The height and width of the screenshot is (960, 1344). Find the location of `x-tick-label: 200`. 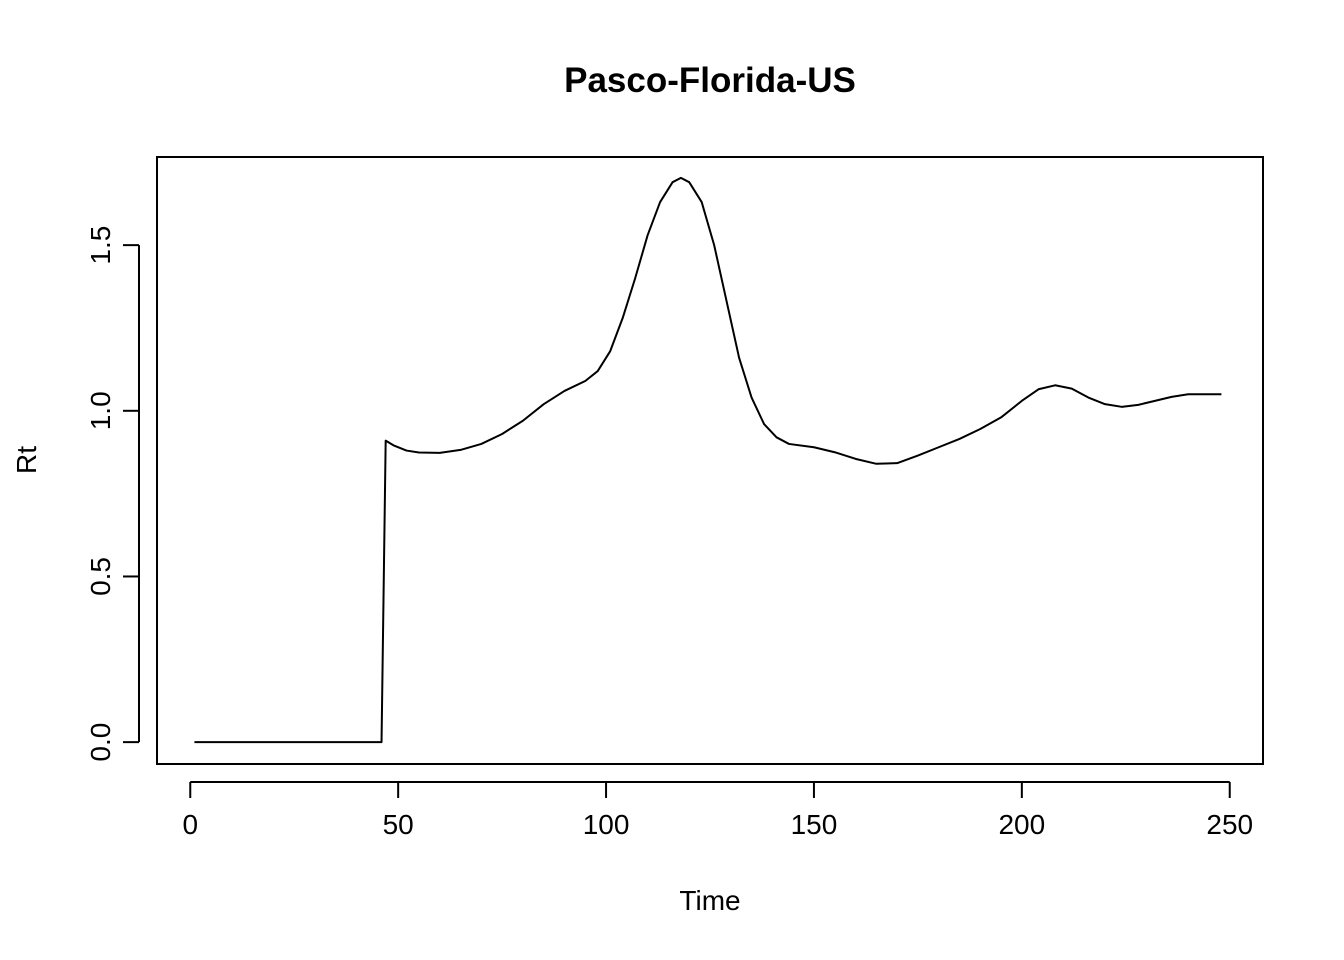

x-tick-label: 200 is located at coordinates (1021, 824).